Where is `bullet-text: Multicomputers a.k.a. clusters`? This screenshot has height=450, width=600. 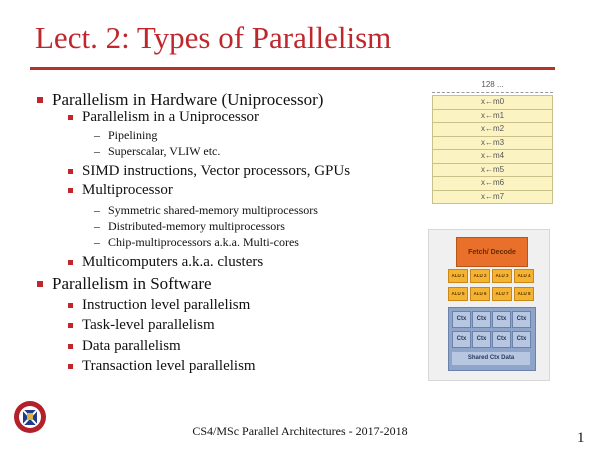
bullet-text: Multicomputers a.k.a. clusters is located at coordinates (173, 262).